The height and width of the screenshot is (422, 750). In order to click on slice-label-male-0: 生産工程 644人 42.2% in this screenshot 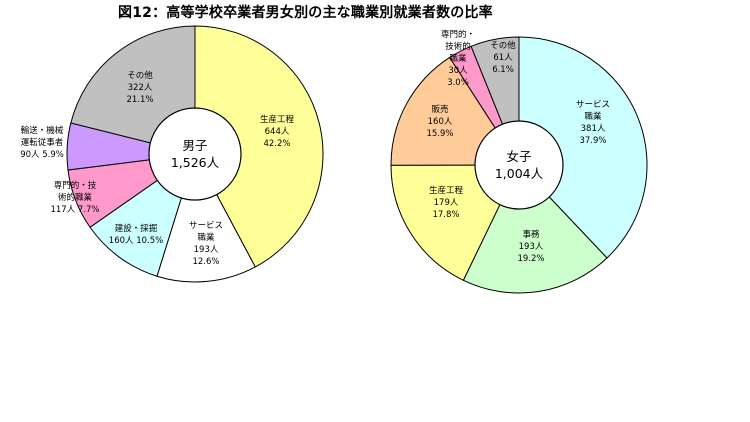, I will do `click(277, 131)`.